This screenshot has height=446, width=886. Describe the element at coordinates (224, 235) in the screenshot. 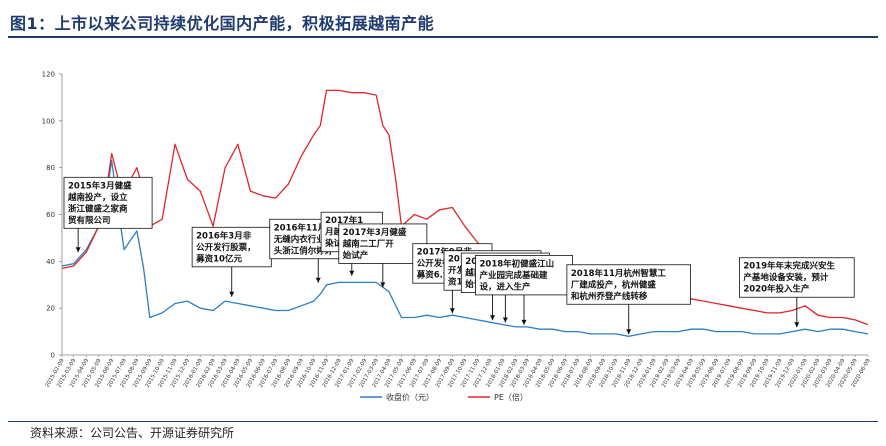

I see `annotation-text: 2016年3月非` at that location.